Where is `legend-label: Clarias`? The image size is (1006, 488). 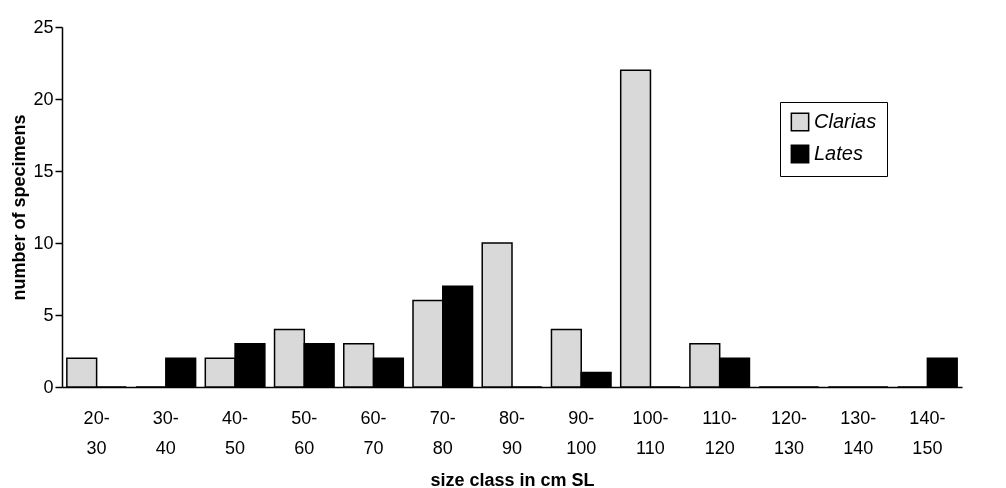
legend-label: Clarias is located at coordinates (845, 121).